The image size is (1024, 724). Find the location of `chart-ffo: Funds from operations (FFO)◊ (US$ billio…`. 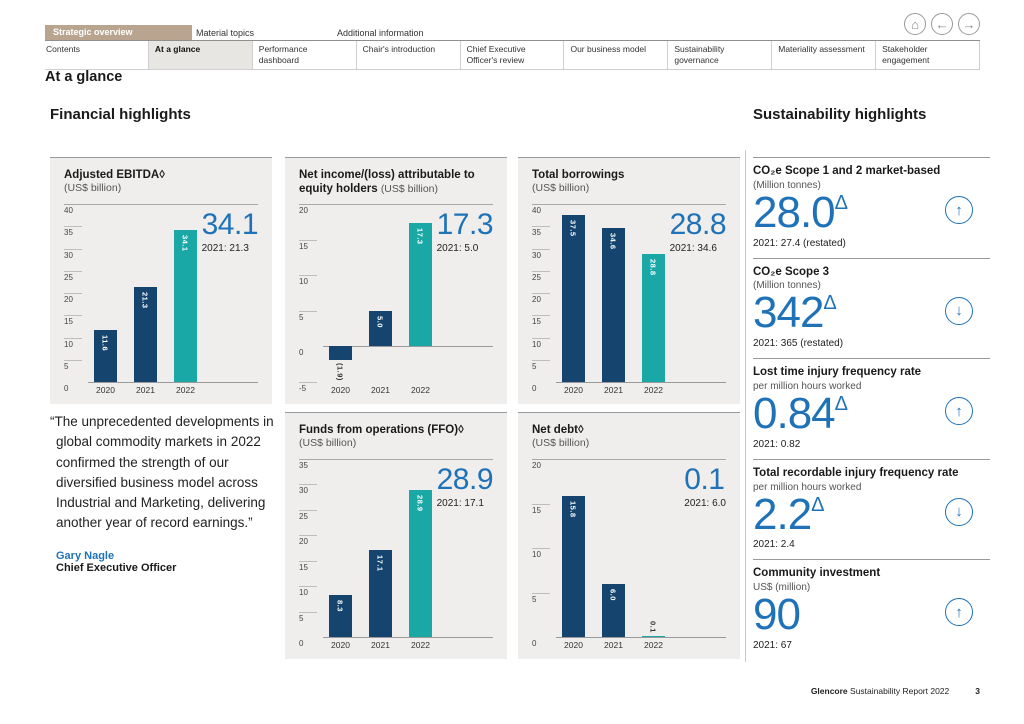

chart-ffo: Funds from operations (FFO)◊ (US$ billio… is located at coordinates (396, 535).